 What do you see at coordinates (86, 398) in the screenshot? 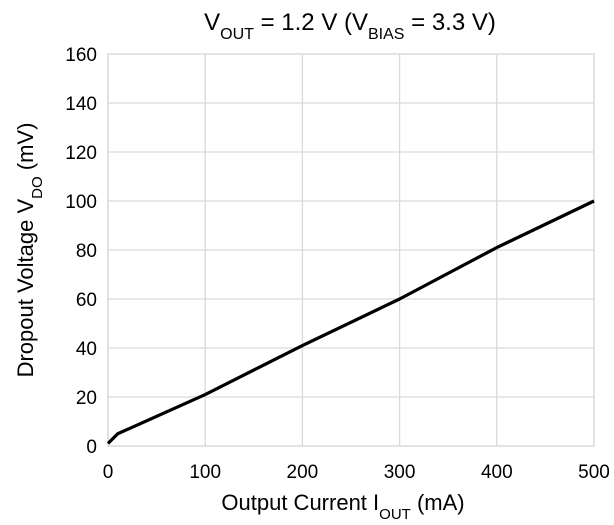
I see `y-tick-label-1: 20` at bounding box center [86, 398].